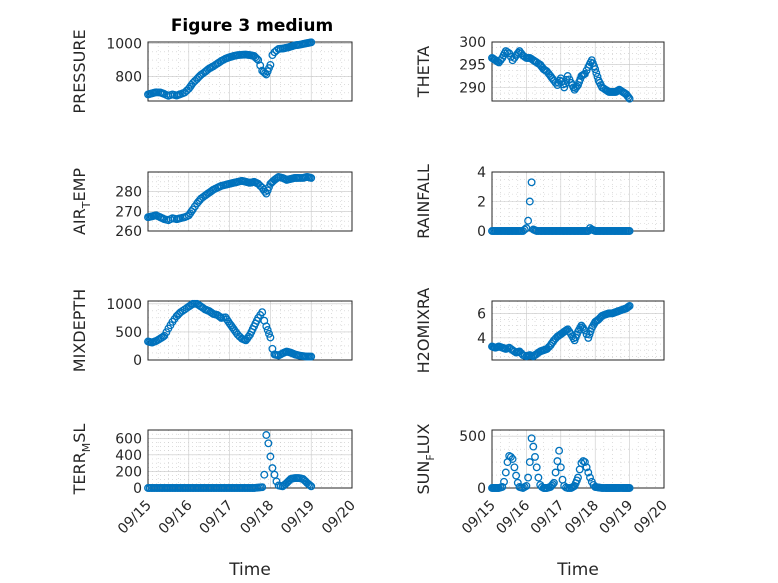 The height and width of the screenshot is (583, 778). I want to click on y-tick-label: 295, so click(472, 66).